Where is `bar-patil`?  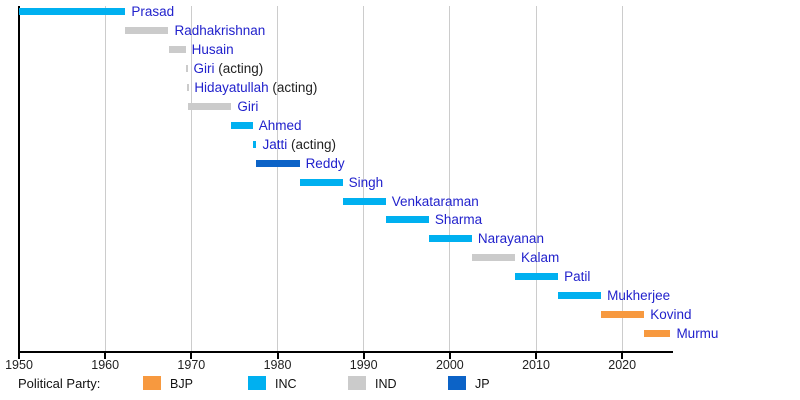
bar-patil is located at coordinates (536, 277).